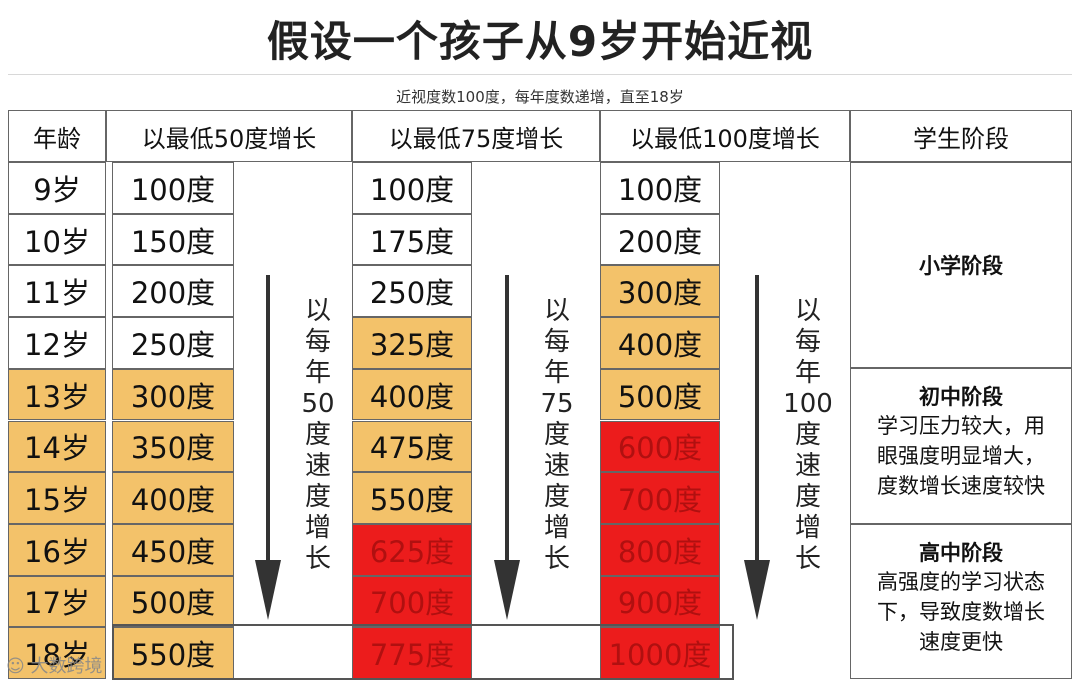 This screenshot has width=1080, height=687. I want to click on arrow-label-100: 以每年 100 度速度增长, so click(808, 435).